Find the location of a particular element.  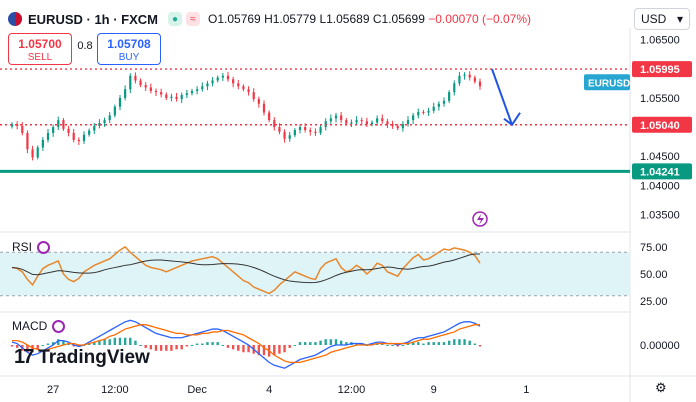

rsi-pane is located at coordinates (315, 271).